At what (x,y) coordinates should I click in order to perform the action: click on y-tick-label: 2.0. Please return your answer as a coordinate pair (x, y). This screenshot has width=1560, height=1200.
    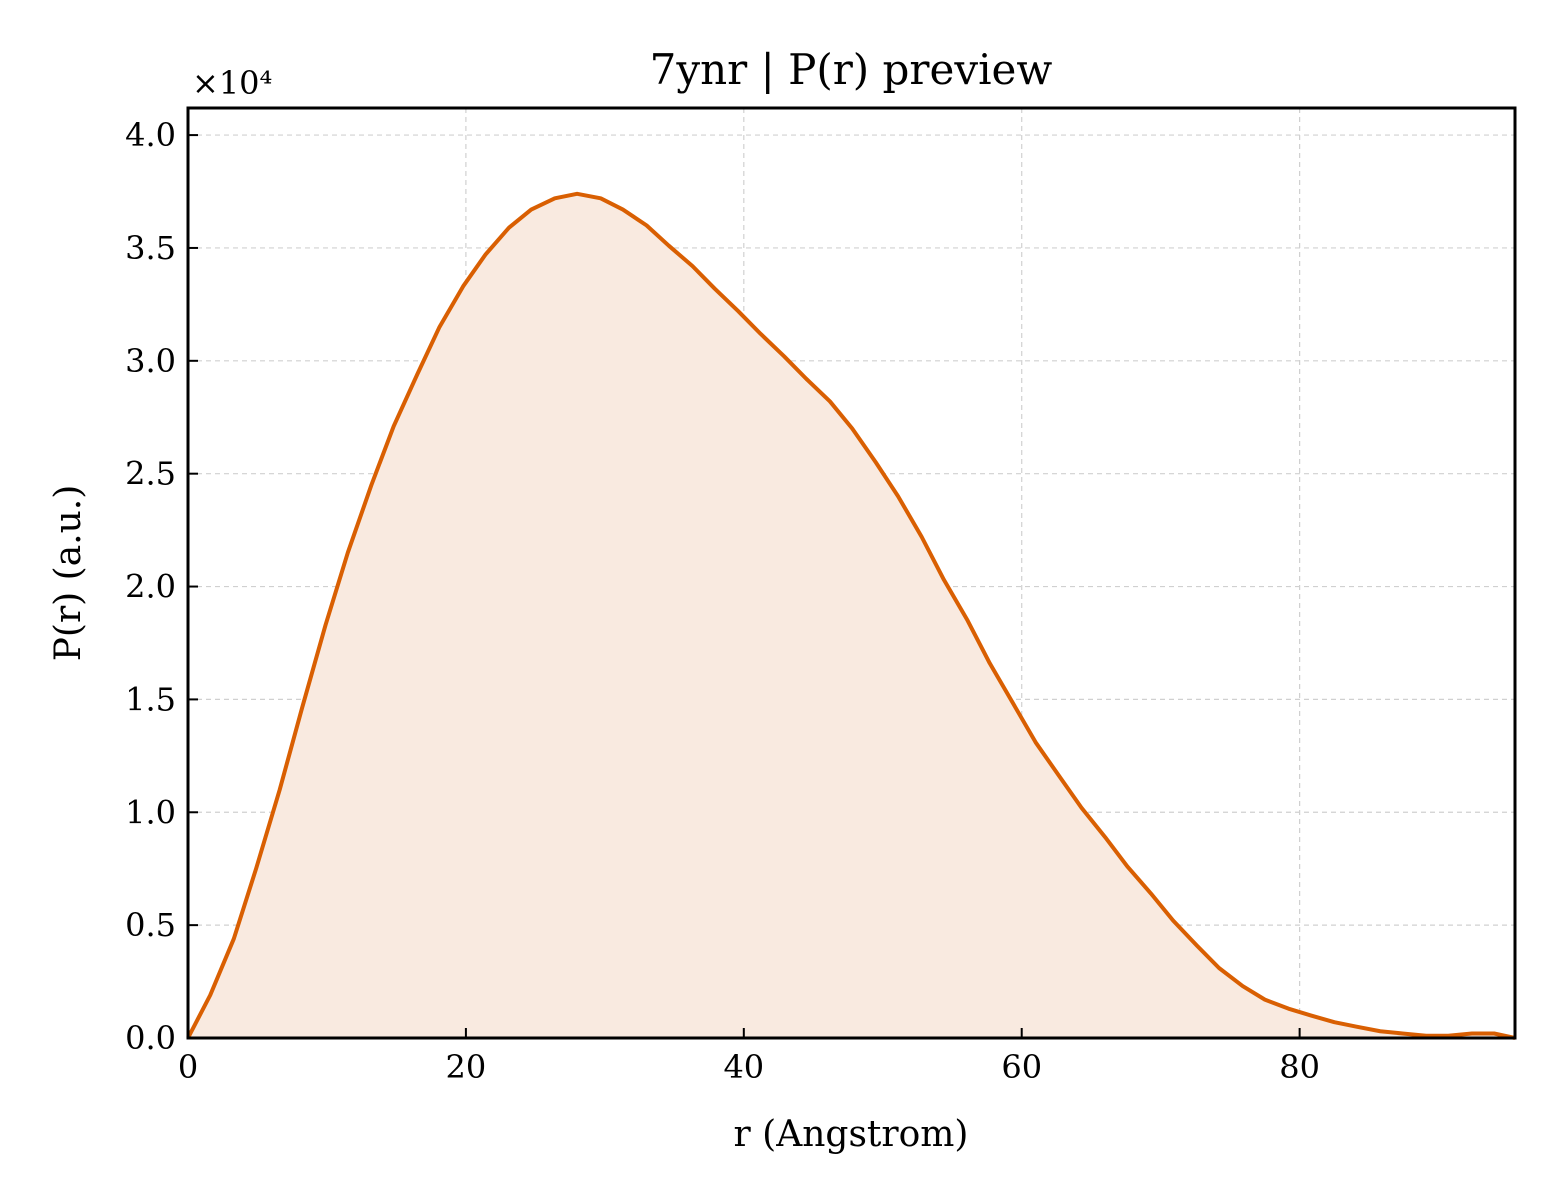
    Looking at the image, I should click on (150, 587).